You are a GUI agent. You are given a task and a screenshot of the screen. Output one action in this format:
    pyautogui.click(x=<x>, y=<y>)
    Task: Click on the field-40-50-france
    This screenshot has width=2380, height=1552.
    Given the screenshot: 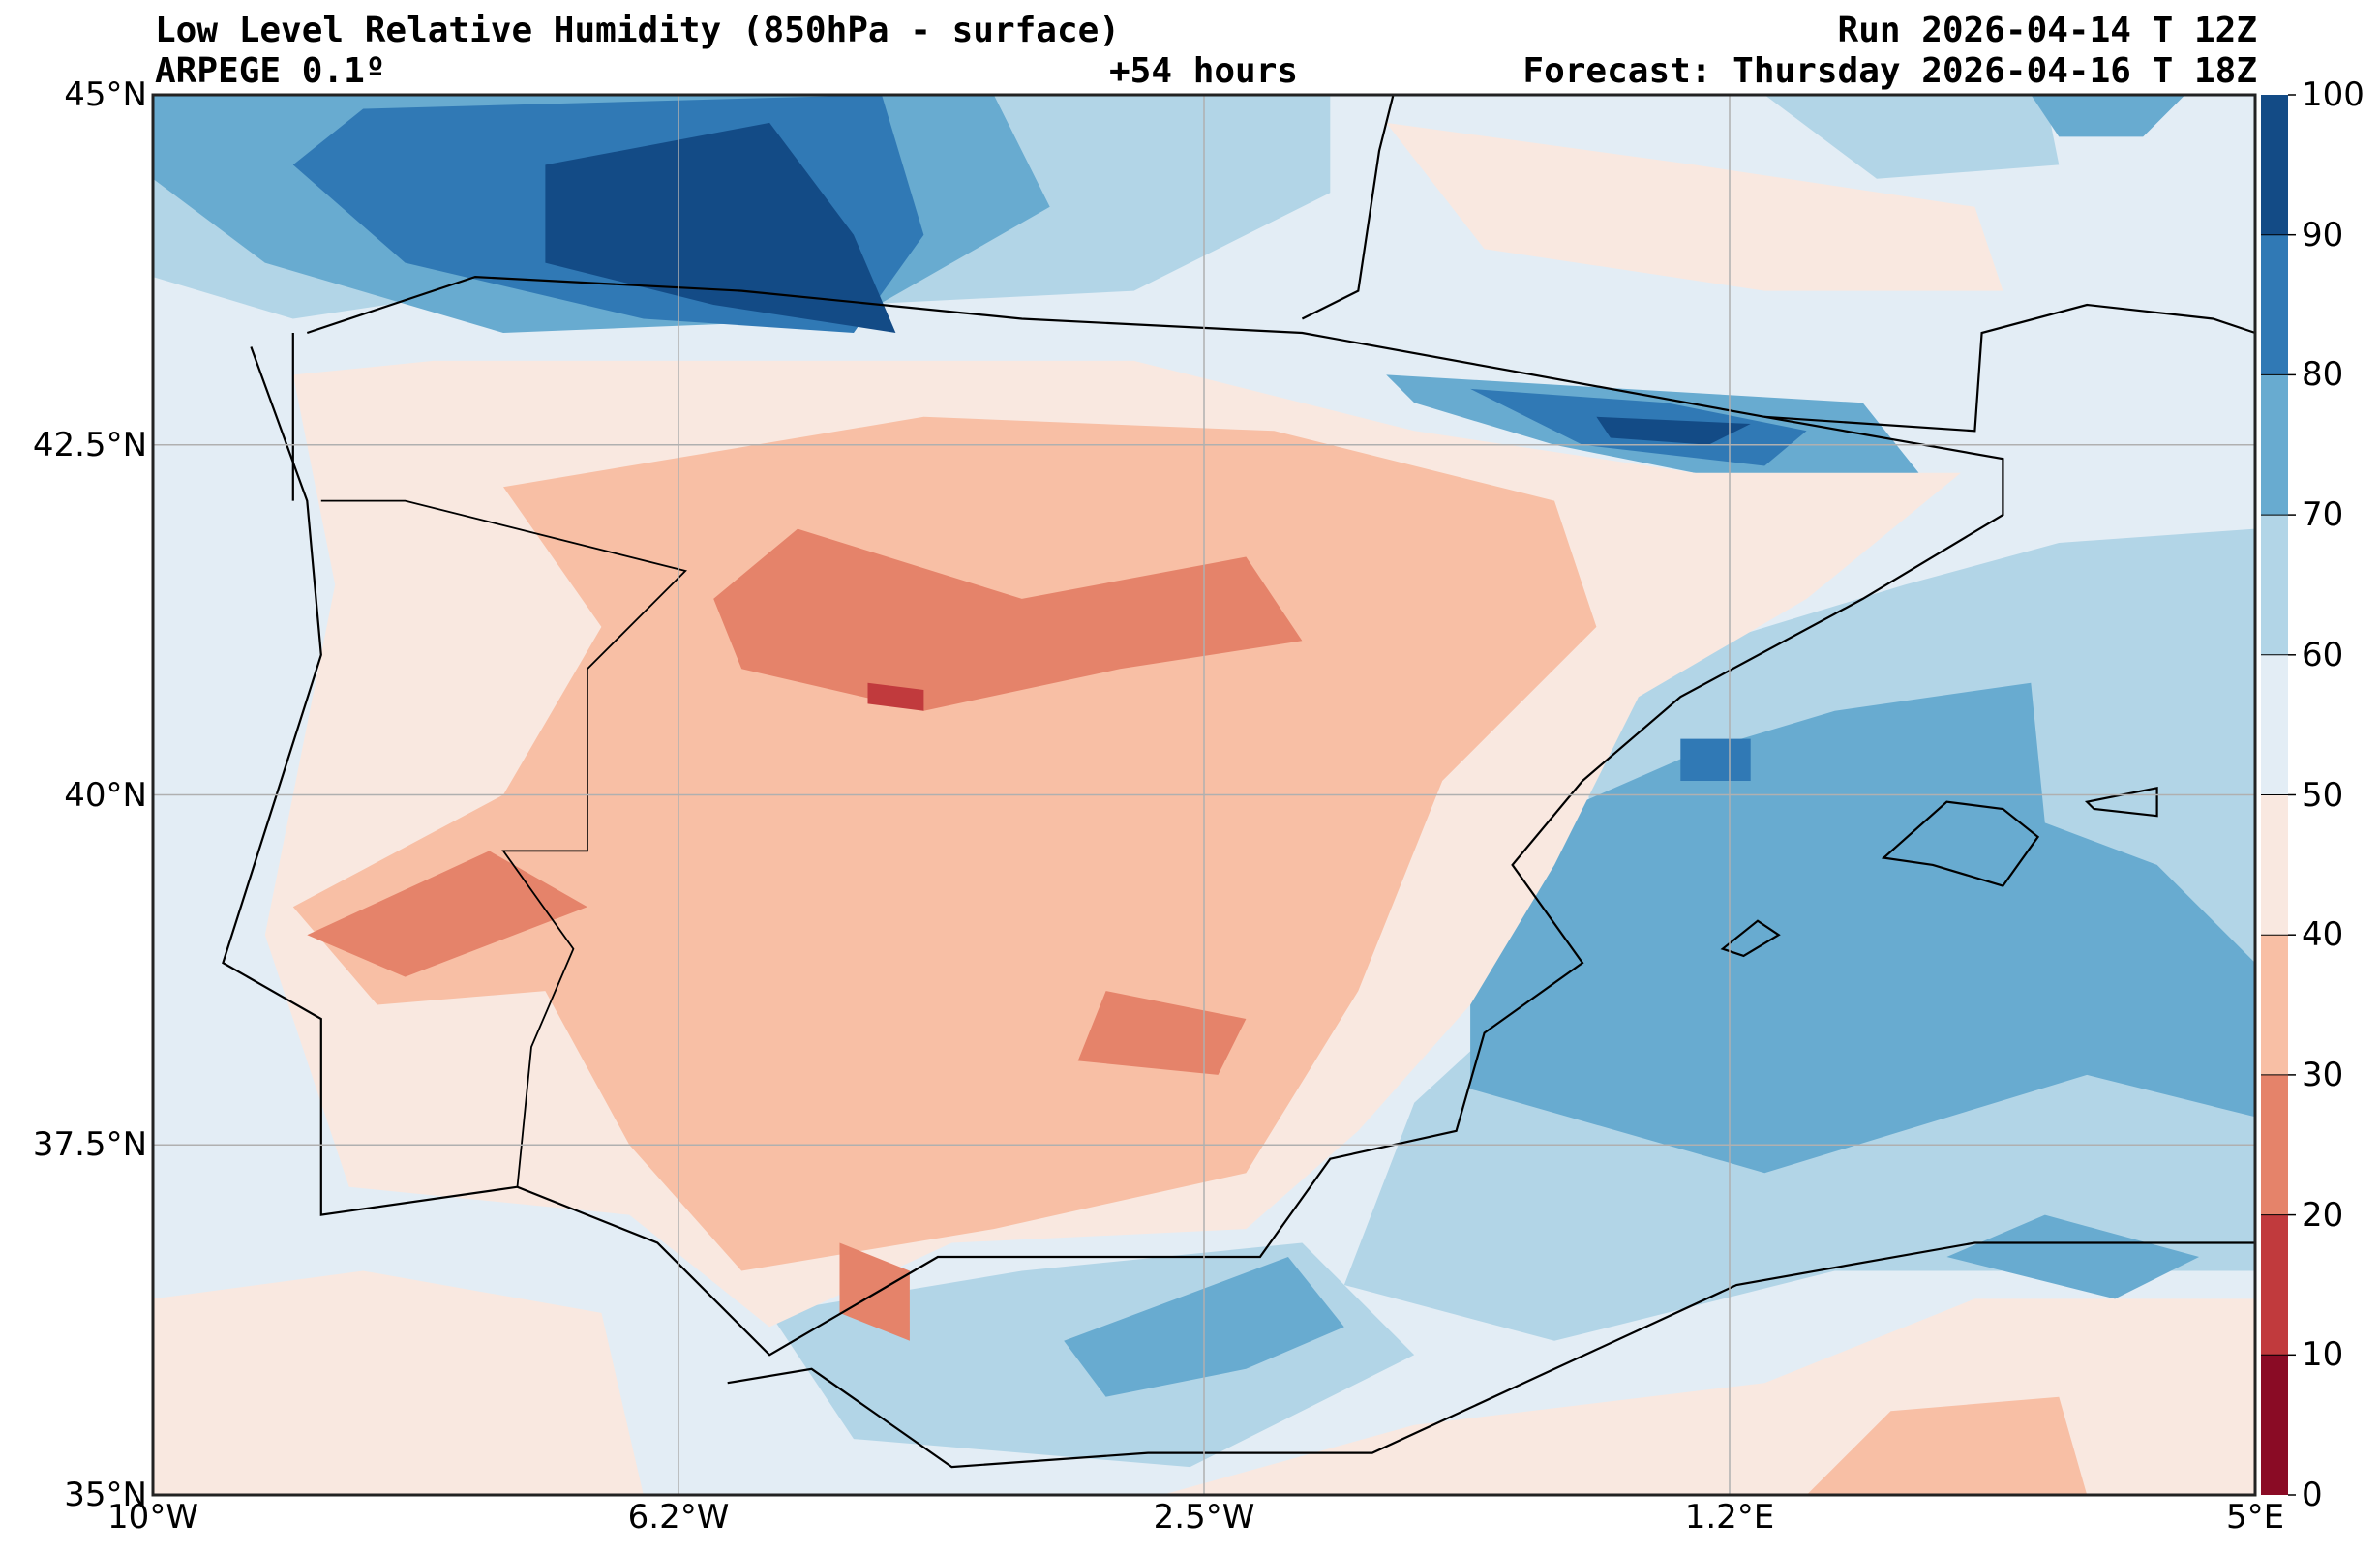 What is the action you would take?
    pyautogui.click(x=1694, y=207)
    